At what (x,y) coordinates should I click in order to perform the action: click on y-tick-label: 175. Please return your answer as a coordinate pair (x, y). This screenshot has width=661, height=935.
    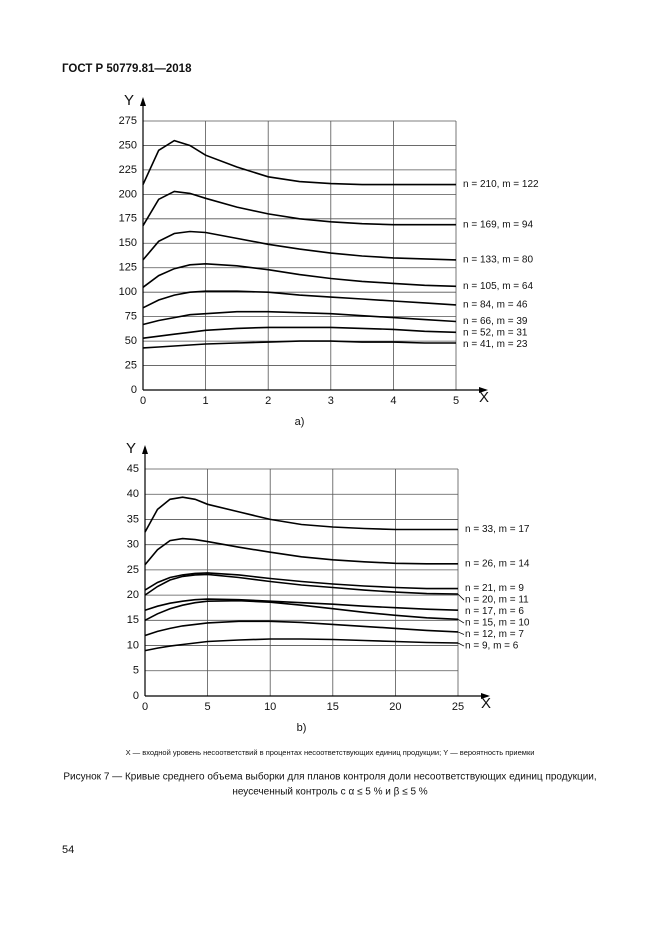
    Looking at the image, I should click on (128, 219).